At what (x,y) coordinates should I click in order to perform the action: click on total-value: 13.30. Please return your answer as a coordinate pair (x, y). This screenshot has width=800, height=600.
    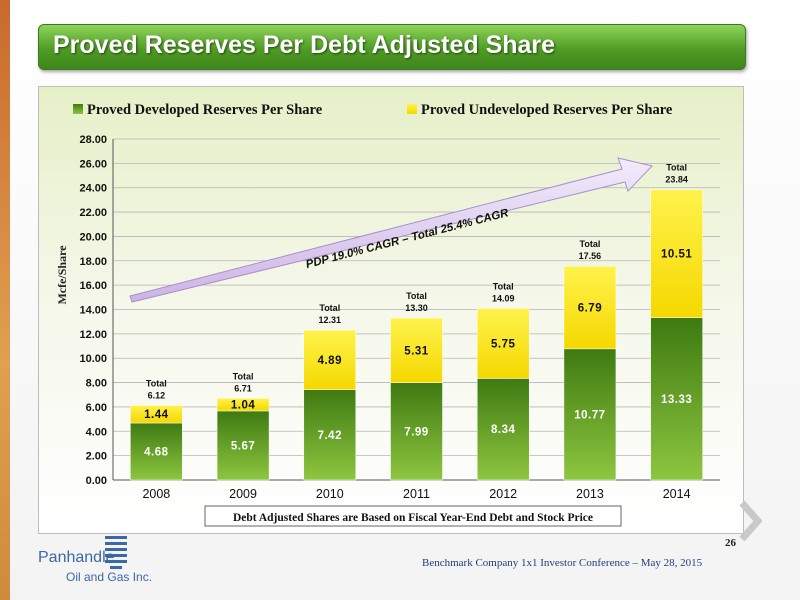
    Looking at the image, I should click on (416, 308).